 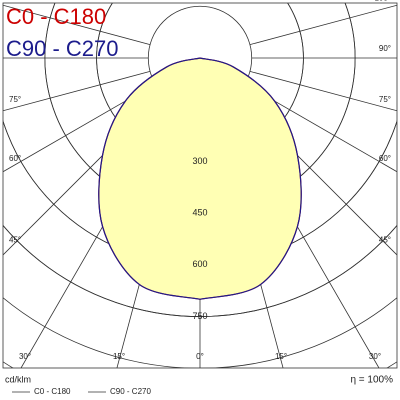 What do you see at coordinates (52, 391) in the screenshot?
I see `legend-label: C0 - C180` at bounding box center [52, 391].